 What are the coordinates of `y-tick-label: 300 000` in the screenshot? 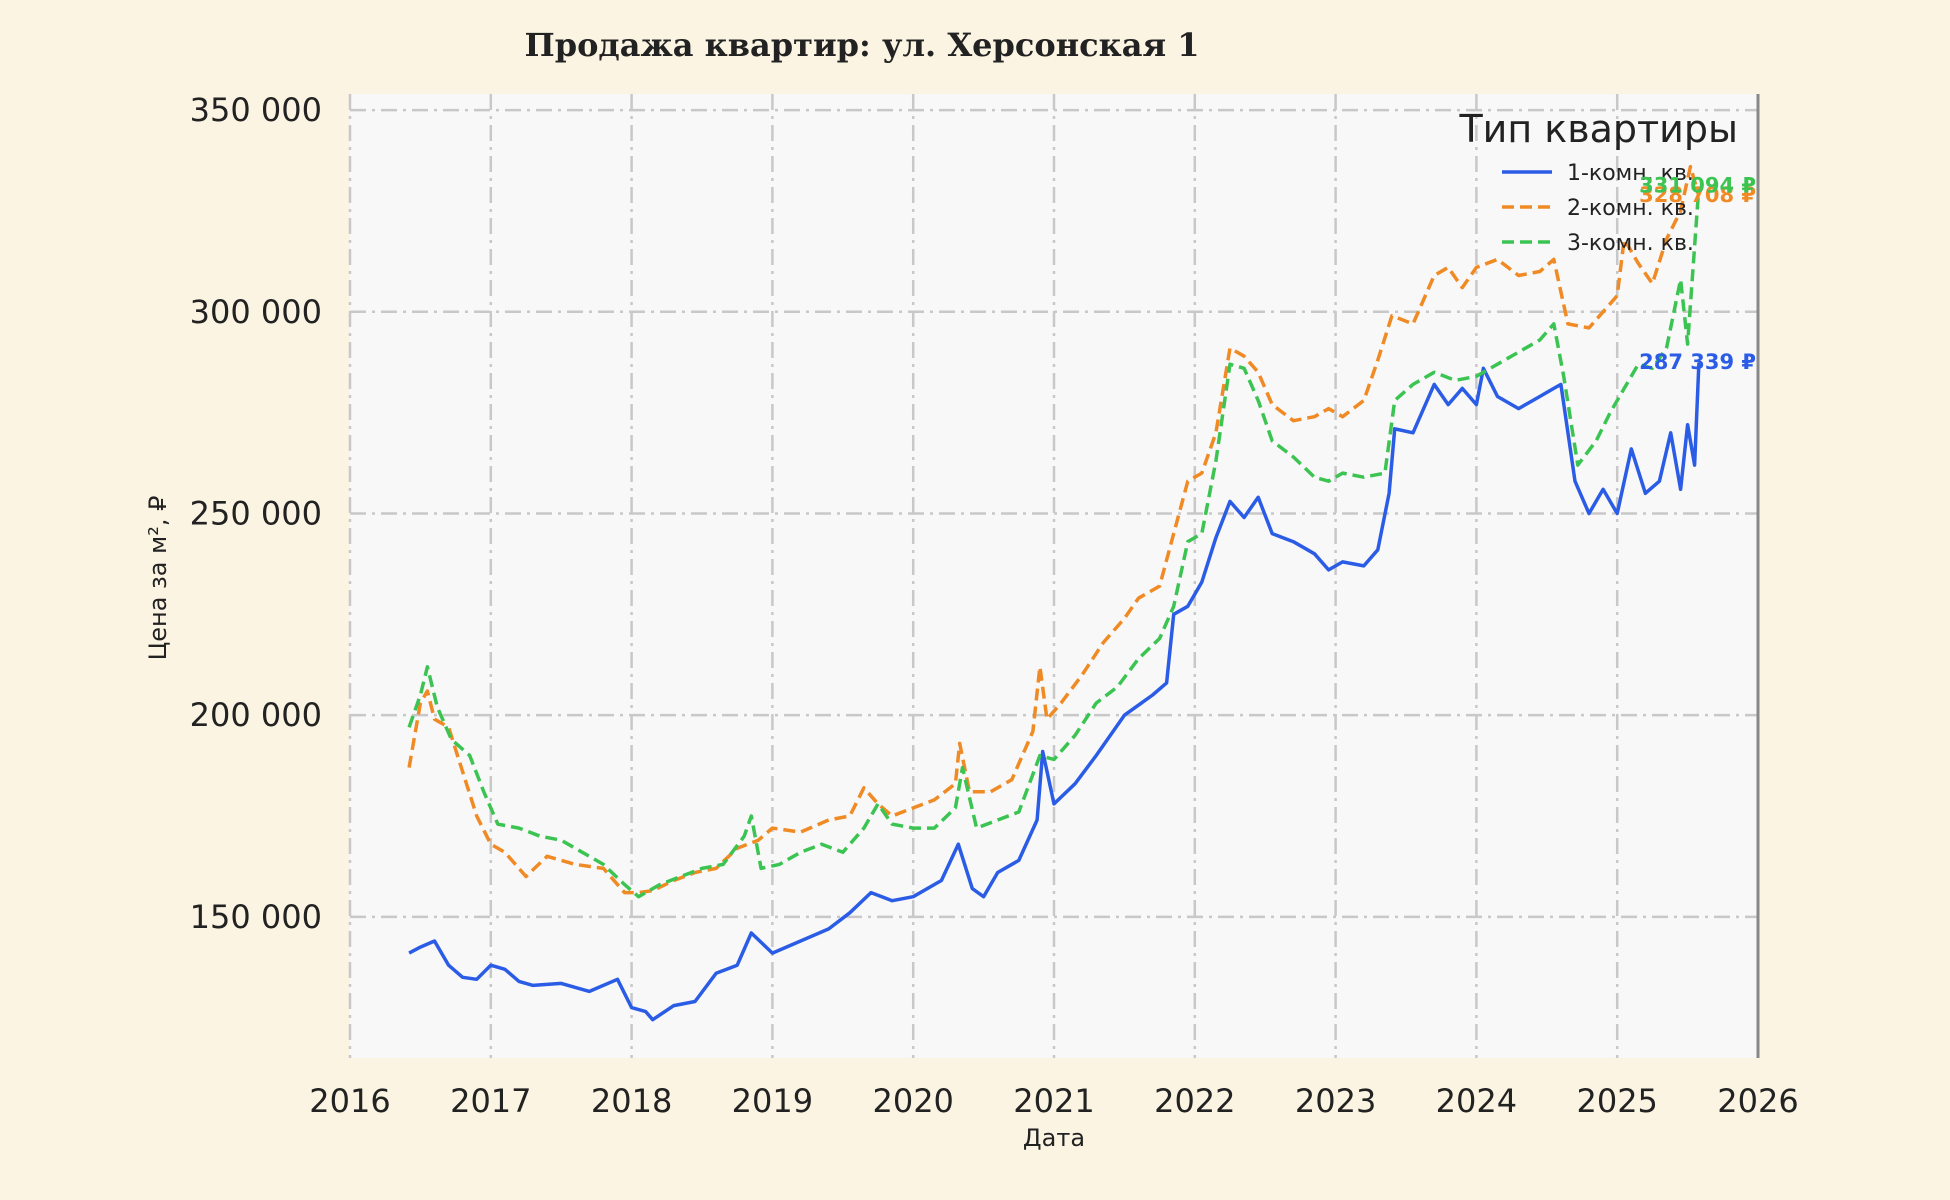 It's located at (256, 312).